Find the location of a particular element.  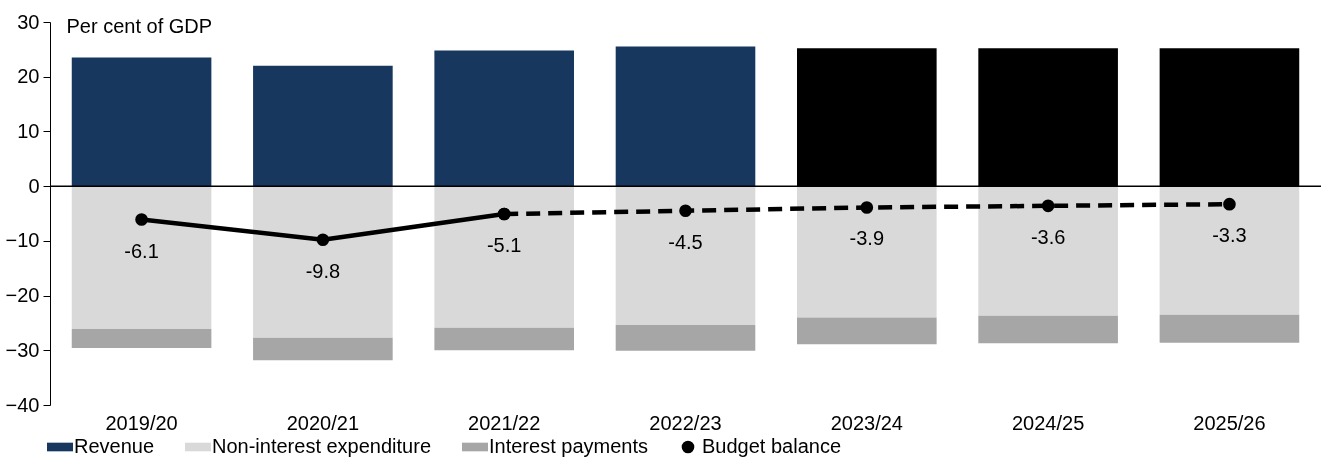

data-label: -3.9 is located at coordinates (867, 238).